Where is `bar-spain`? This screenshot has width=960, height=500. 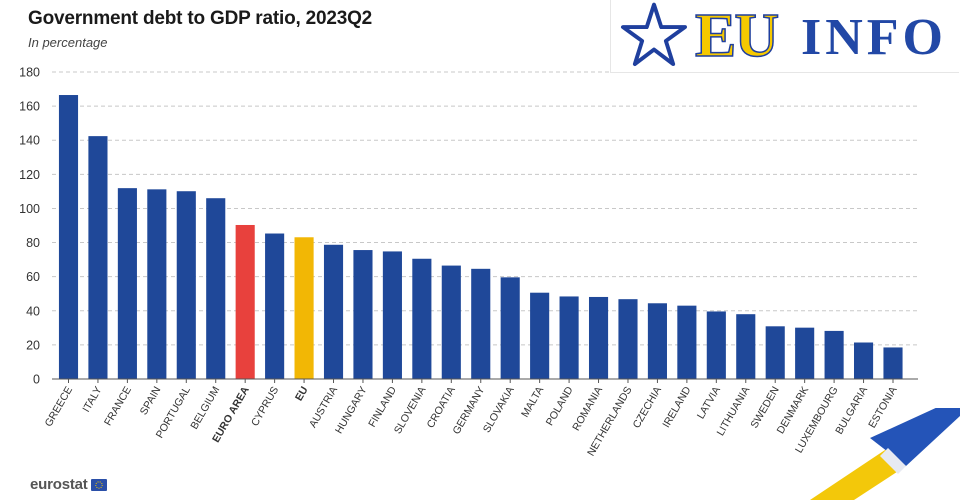
bar-spain is located at coordinates (157, 284).